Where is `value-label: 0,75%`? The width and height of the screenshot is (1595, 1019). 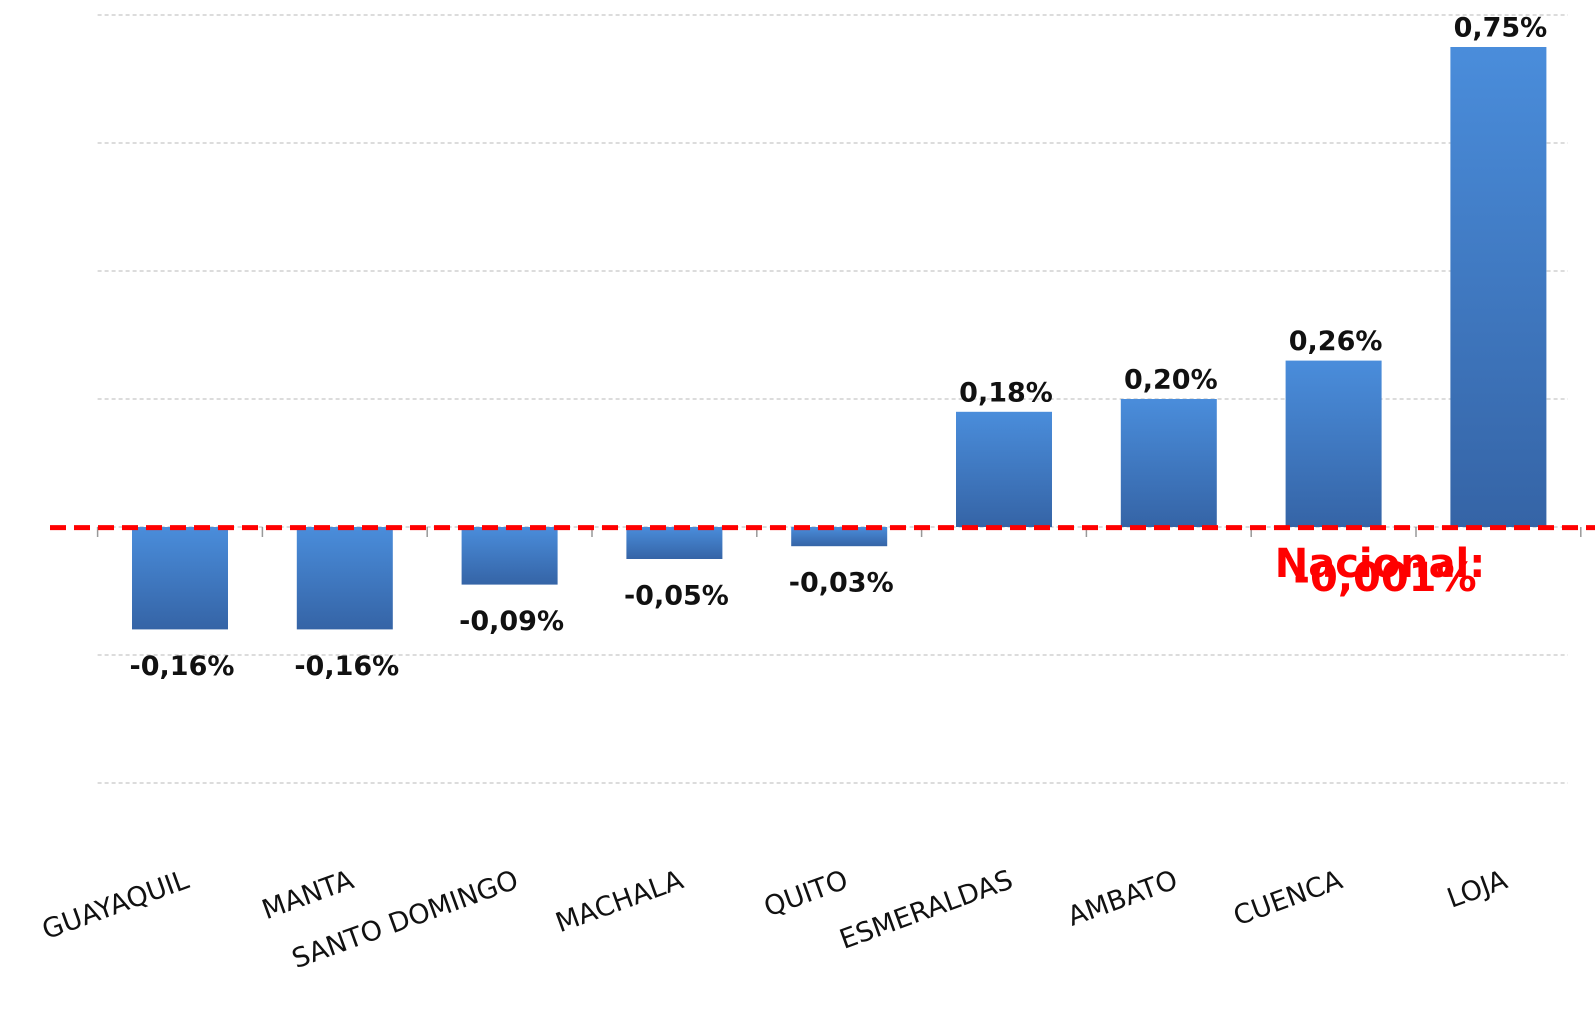
value-label: 0,75% is located at coordinates (1501, 28).